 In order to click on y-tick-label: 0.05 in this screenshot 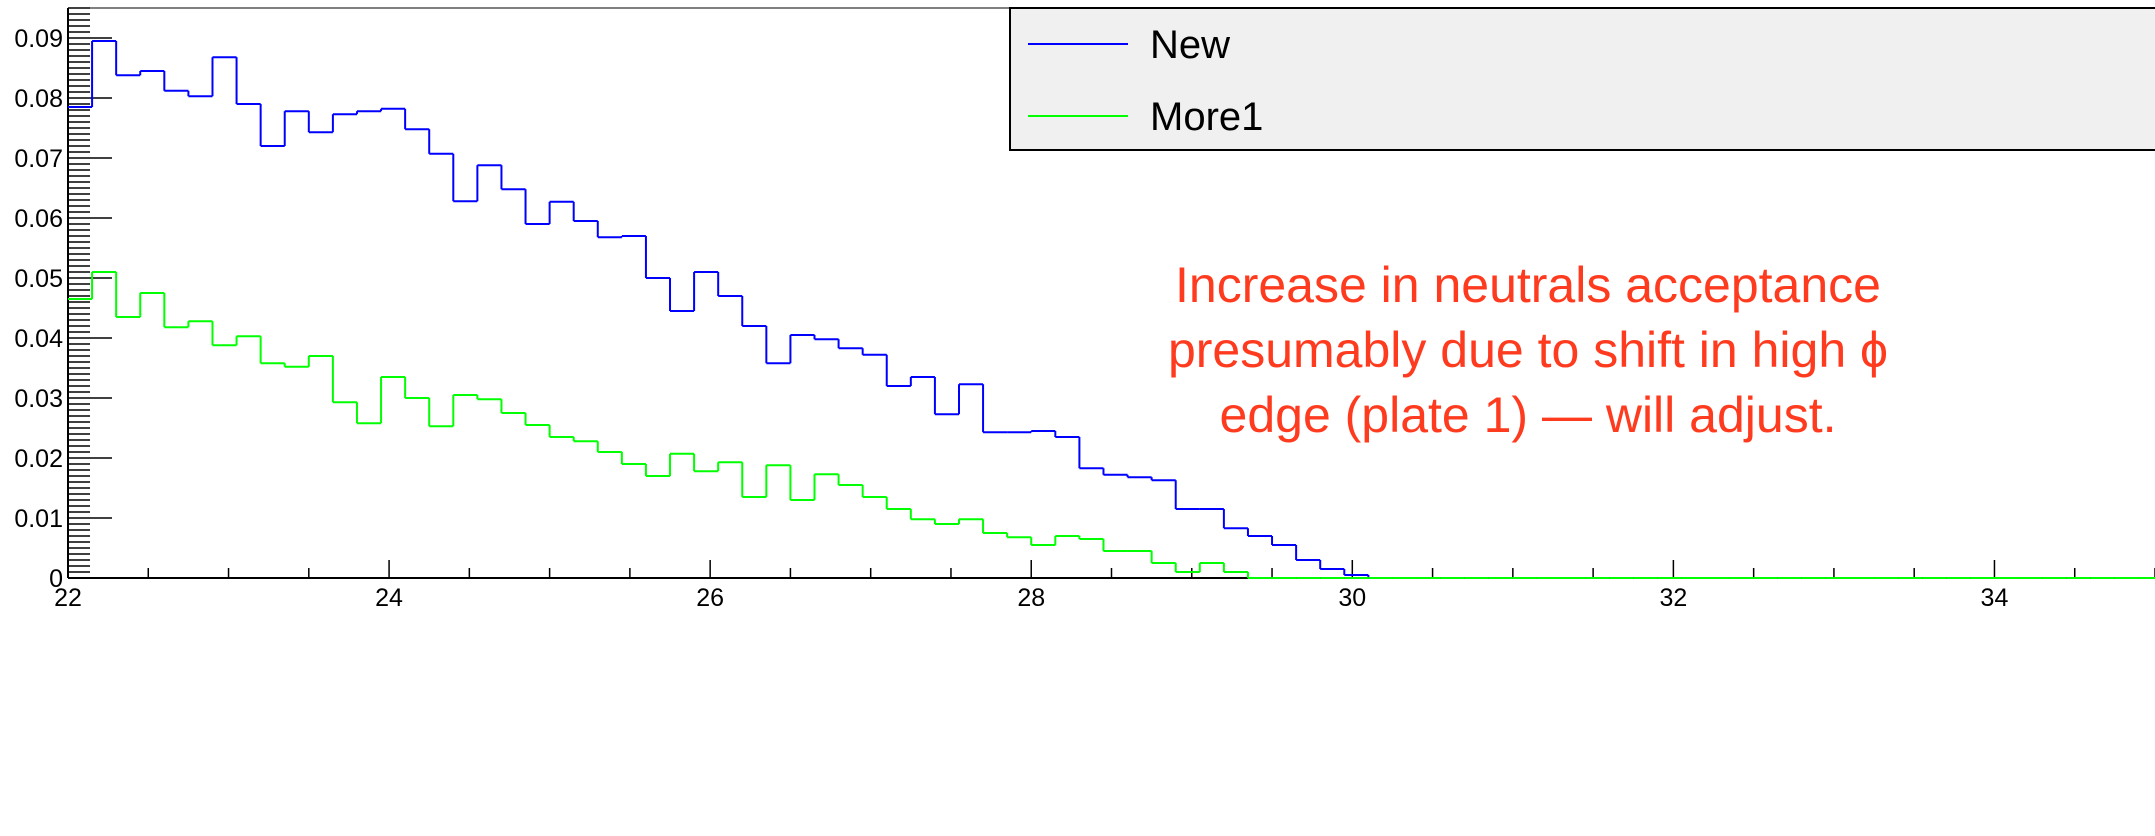, I will do `click(38, 279)`.